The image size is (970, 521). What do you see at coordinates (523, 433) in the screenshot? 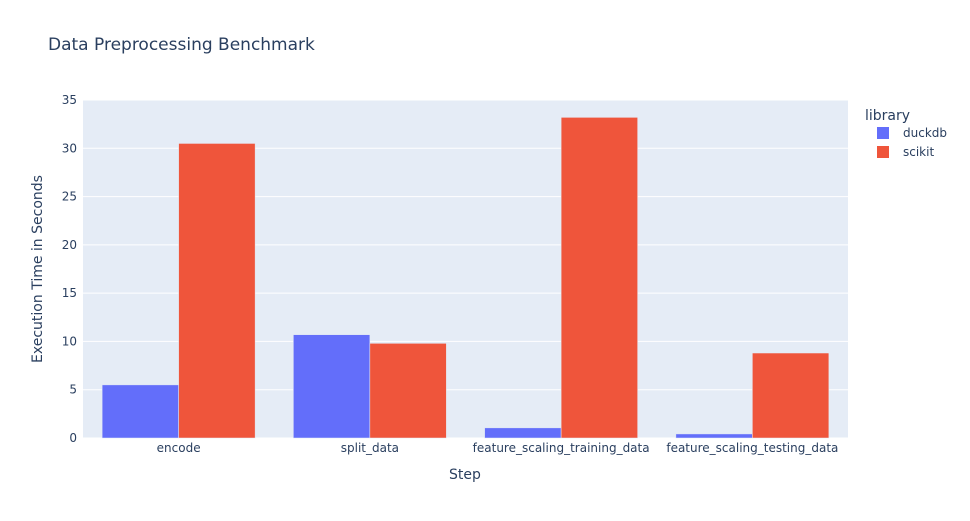
I see `bar-duckdb-feature_scaling_training_data` at bounding box center [523, 433].